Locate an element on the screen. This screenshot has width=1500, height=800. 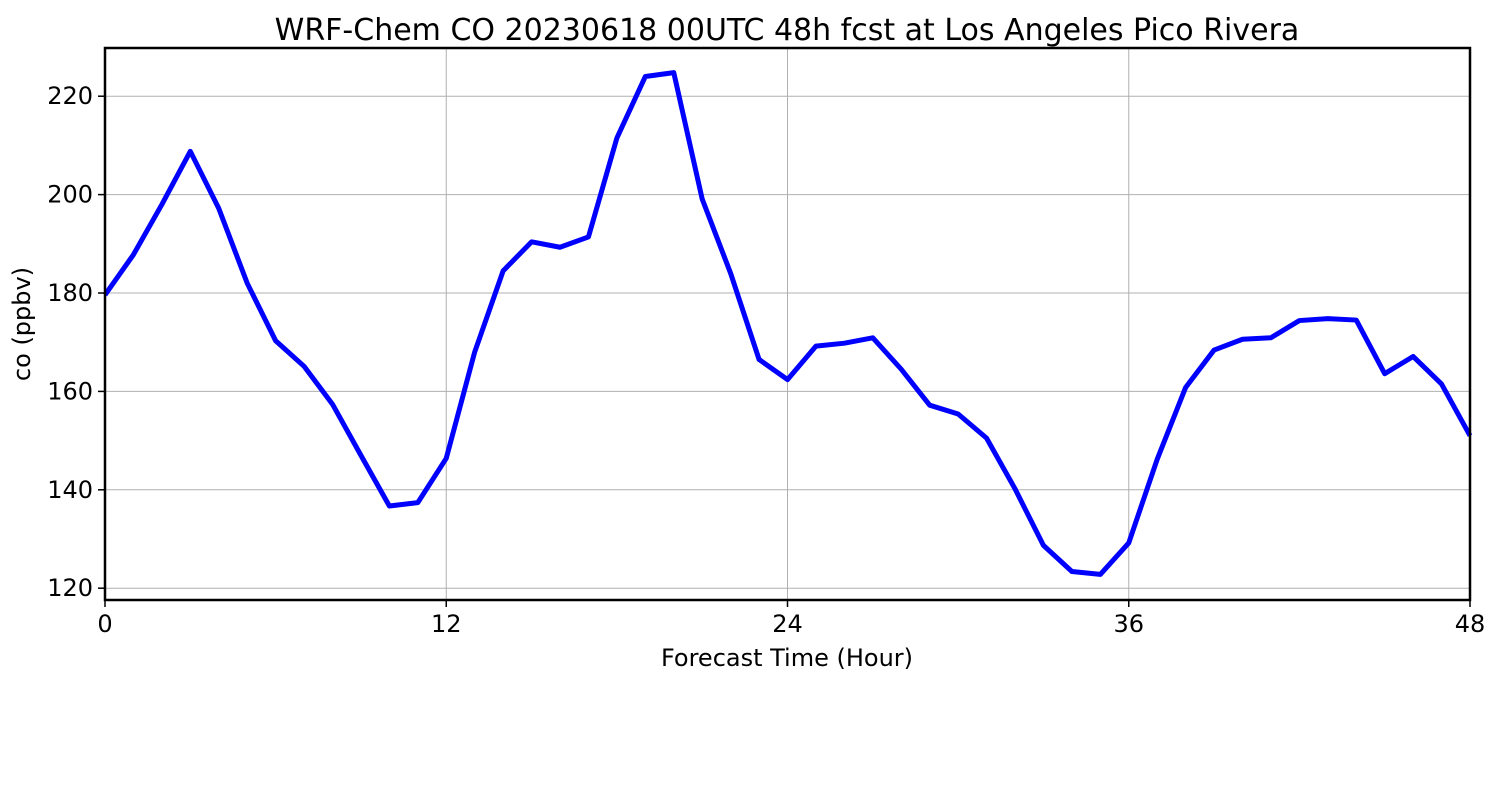
y-tick-label: 160 is located at coordinates (70, 391).